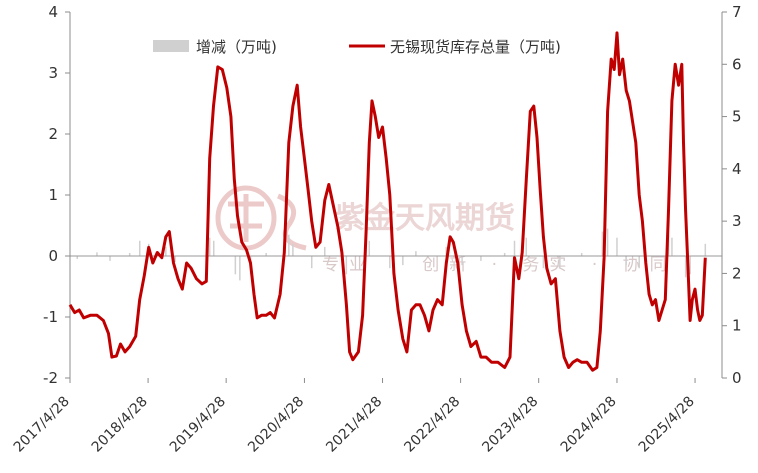 Image resolution: width=758 pixels, height=473 pixels. I want to click on y-right-tick-label: 5, so click(737, 117).